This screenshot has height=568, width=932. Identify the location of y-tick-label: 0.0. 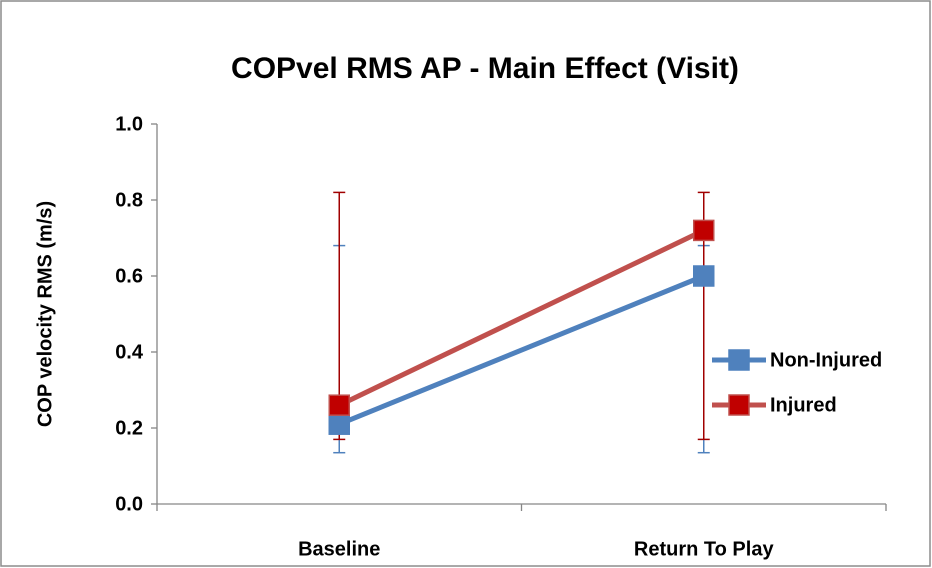
(129, 504).